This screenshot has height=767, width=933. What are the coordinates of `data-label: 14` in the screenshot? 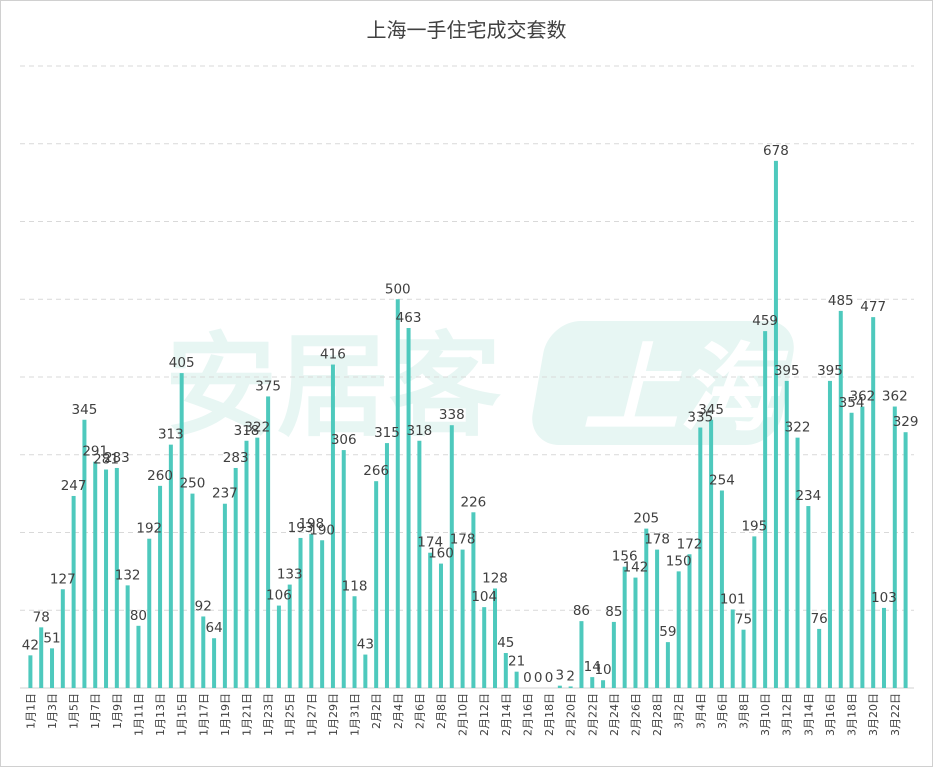 It's located at (592, 667).